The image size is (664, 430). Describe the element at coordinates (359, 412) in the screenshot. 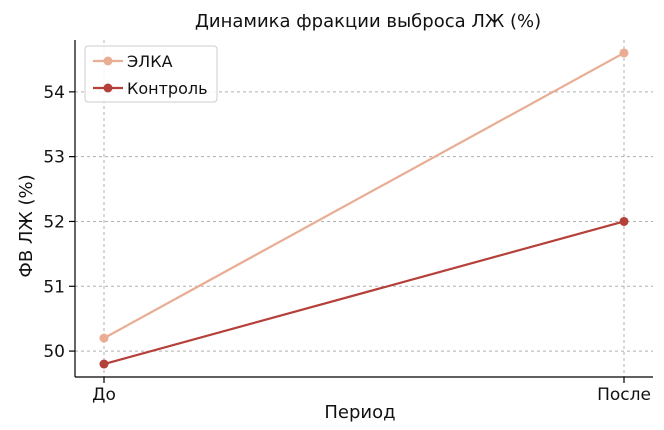

I see `x-axis-label: Период` at that location.